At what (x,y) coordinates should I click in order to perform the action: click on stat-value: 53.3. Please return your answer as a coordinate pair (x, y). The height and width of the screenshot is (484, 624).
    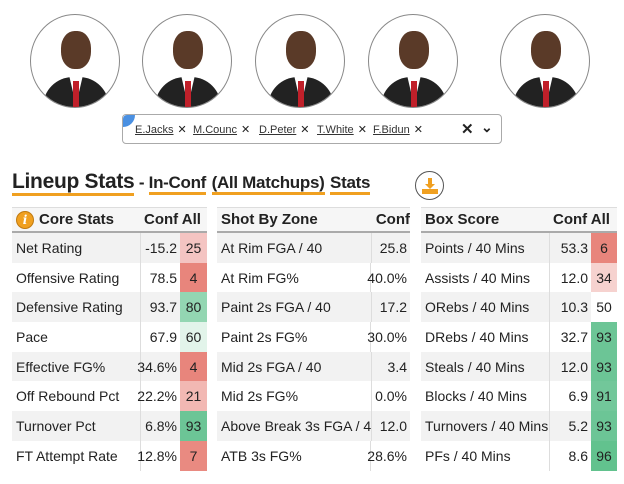
    Looking at the image, I should click on (570, 248).